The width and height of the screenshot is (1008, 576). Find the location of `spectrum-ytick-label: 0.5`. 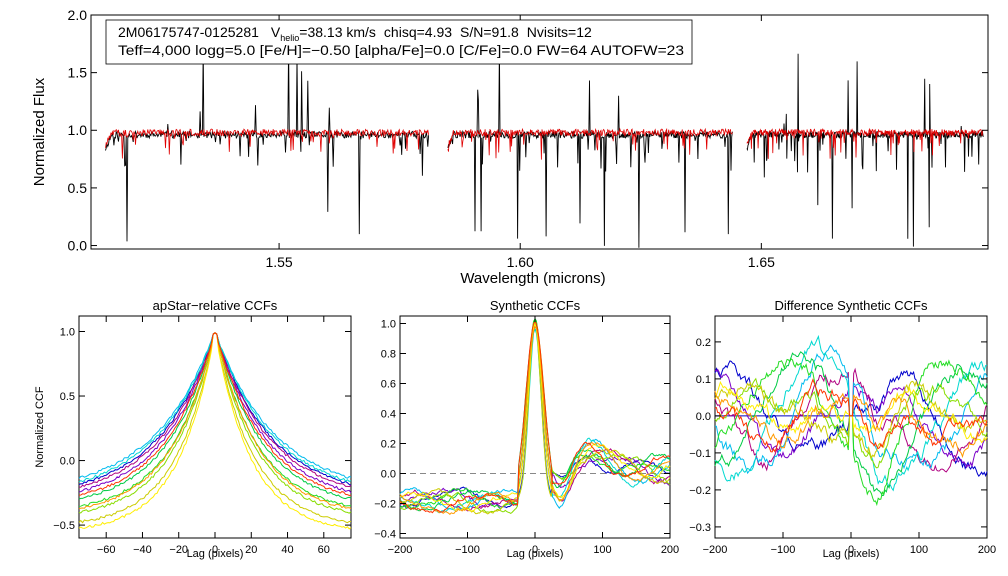

spectrum-ytick-label: 0.5 is located at coordinates (78, 188).